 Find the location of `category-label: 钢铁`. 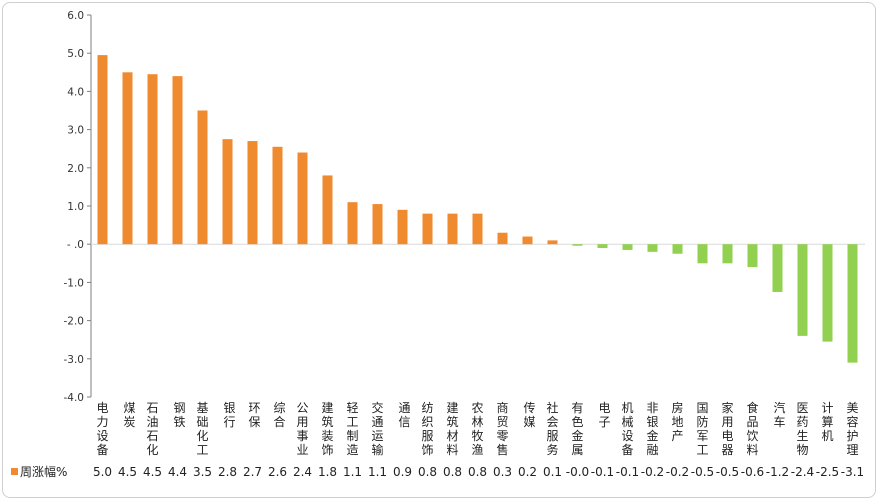

category-label: 钢铁 is located at coordinates (179, 415).